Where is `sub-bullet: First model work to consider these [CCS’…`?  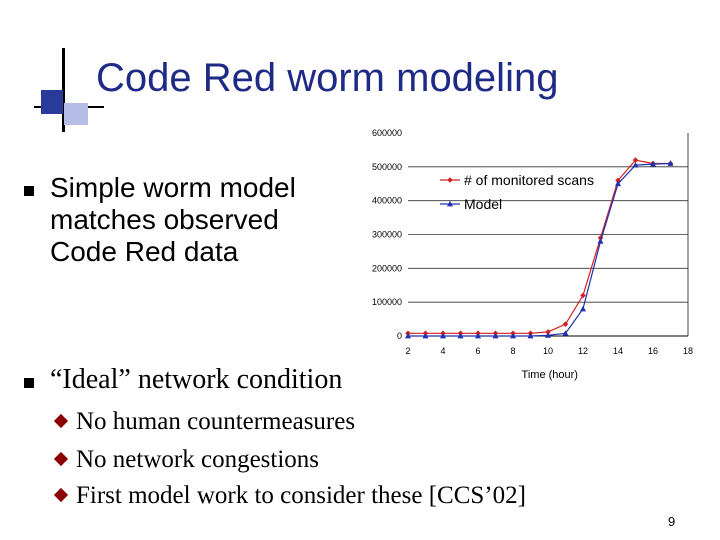 sub-bullet: First model work to consider these [CCS’… is located at coordinates (289, 496).